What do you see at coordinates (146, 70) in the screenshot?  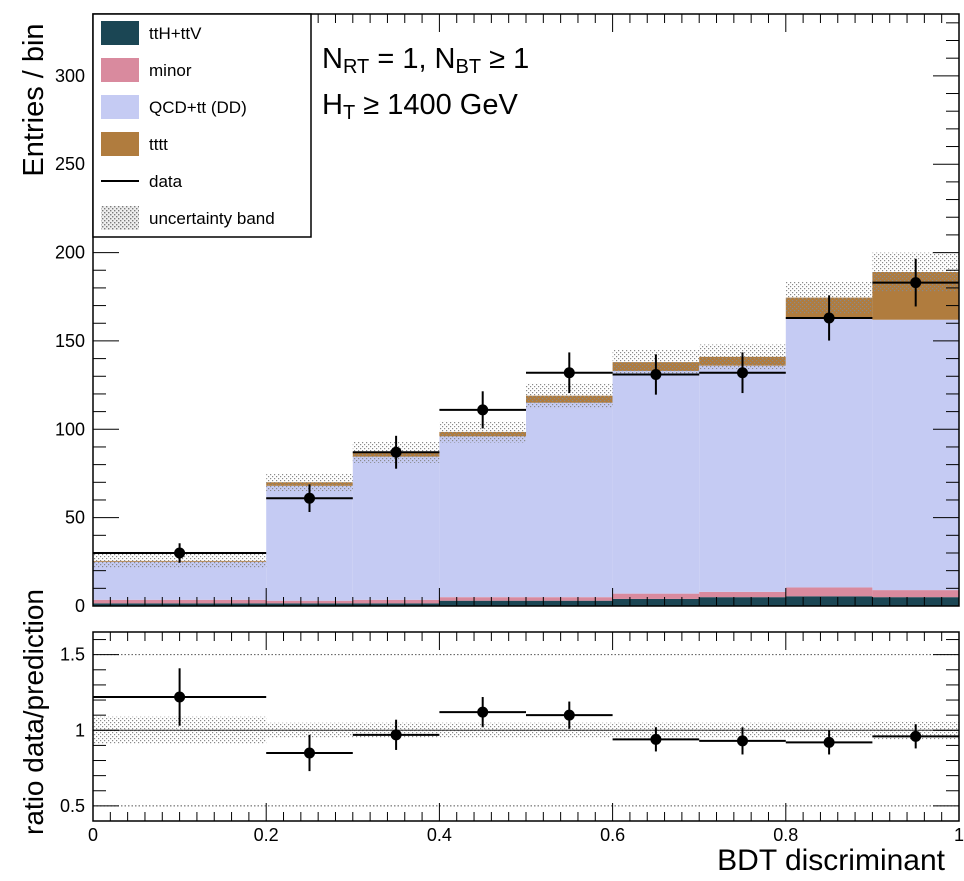 I see `legend-entry: minor` at bounding box center [146, 70].